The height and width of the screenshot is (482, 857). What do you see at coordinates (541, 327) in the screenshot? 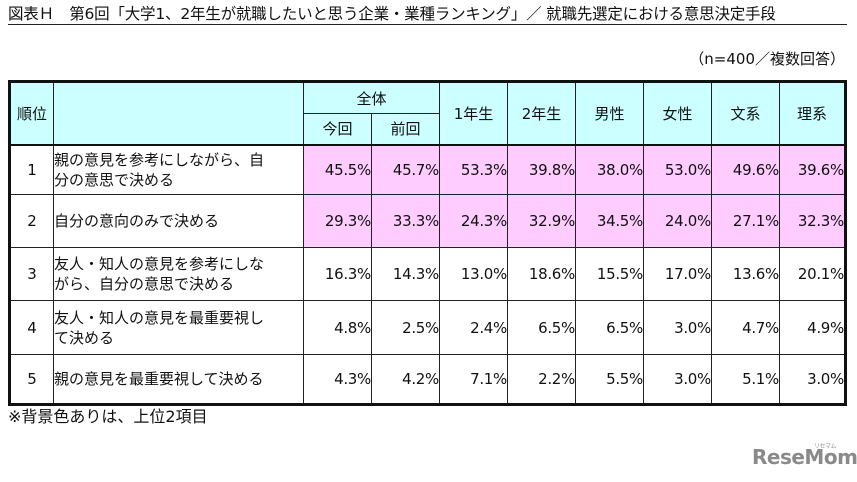
I see `value-year2: 6.5%` at bounding box center [541, 327].